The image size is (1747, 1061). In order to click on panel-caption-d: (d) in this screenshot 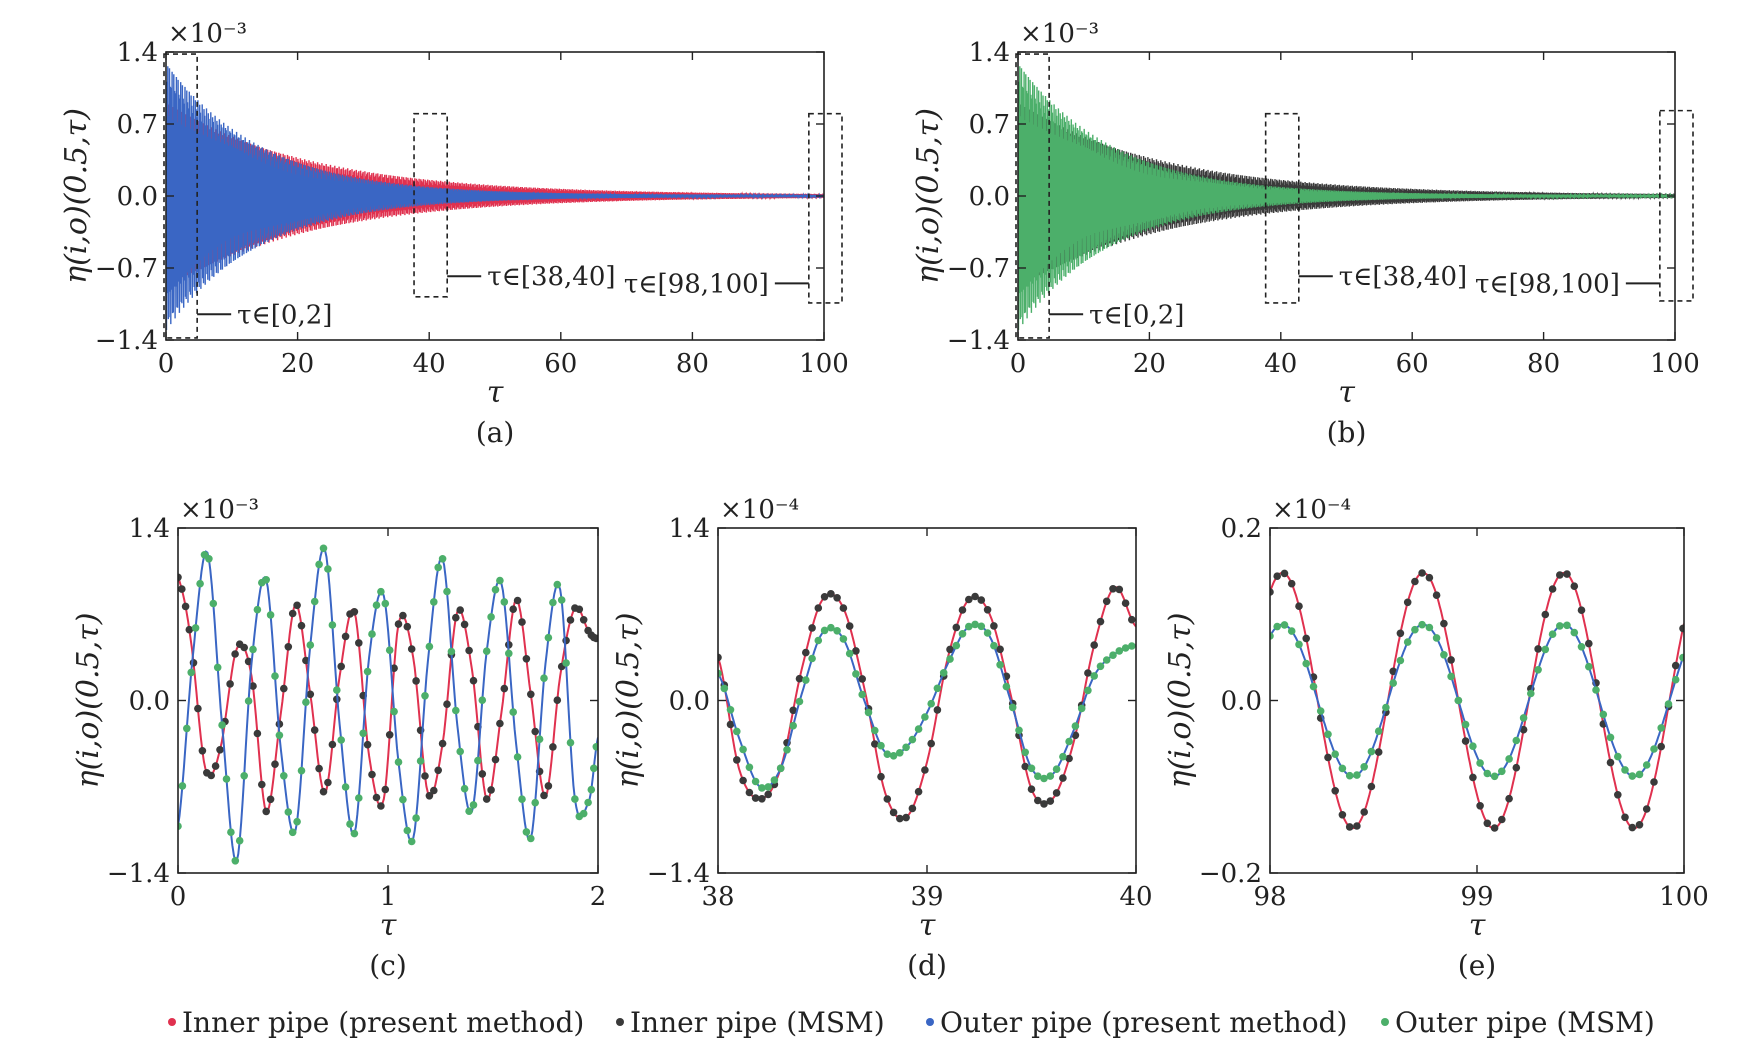, I will do `click(927, 965)`.